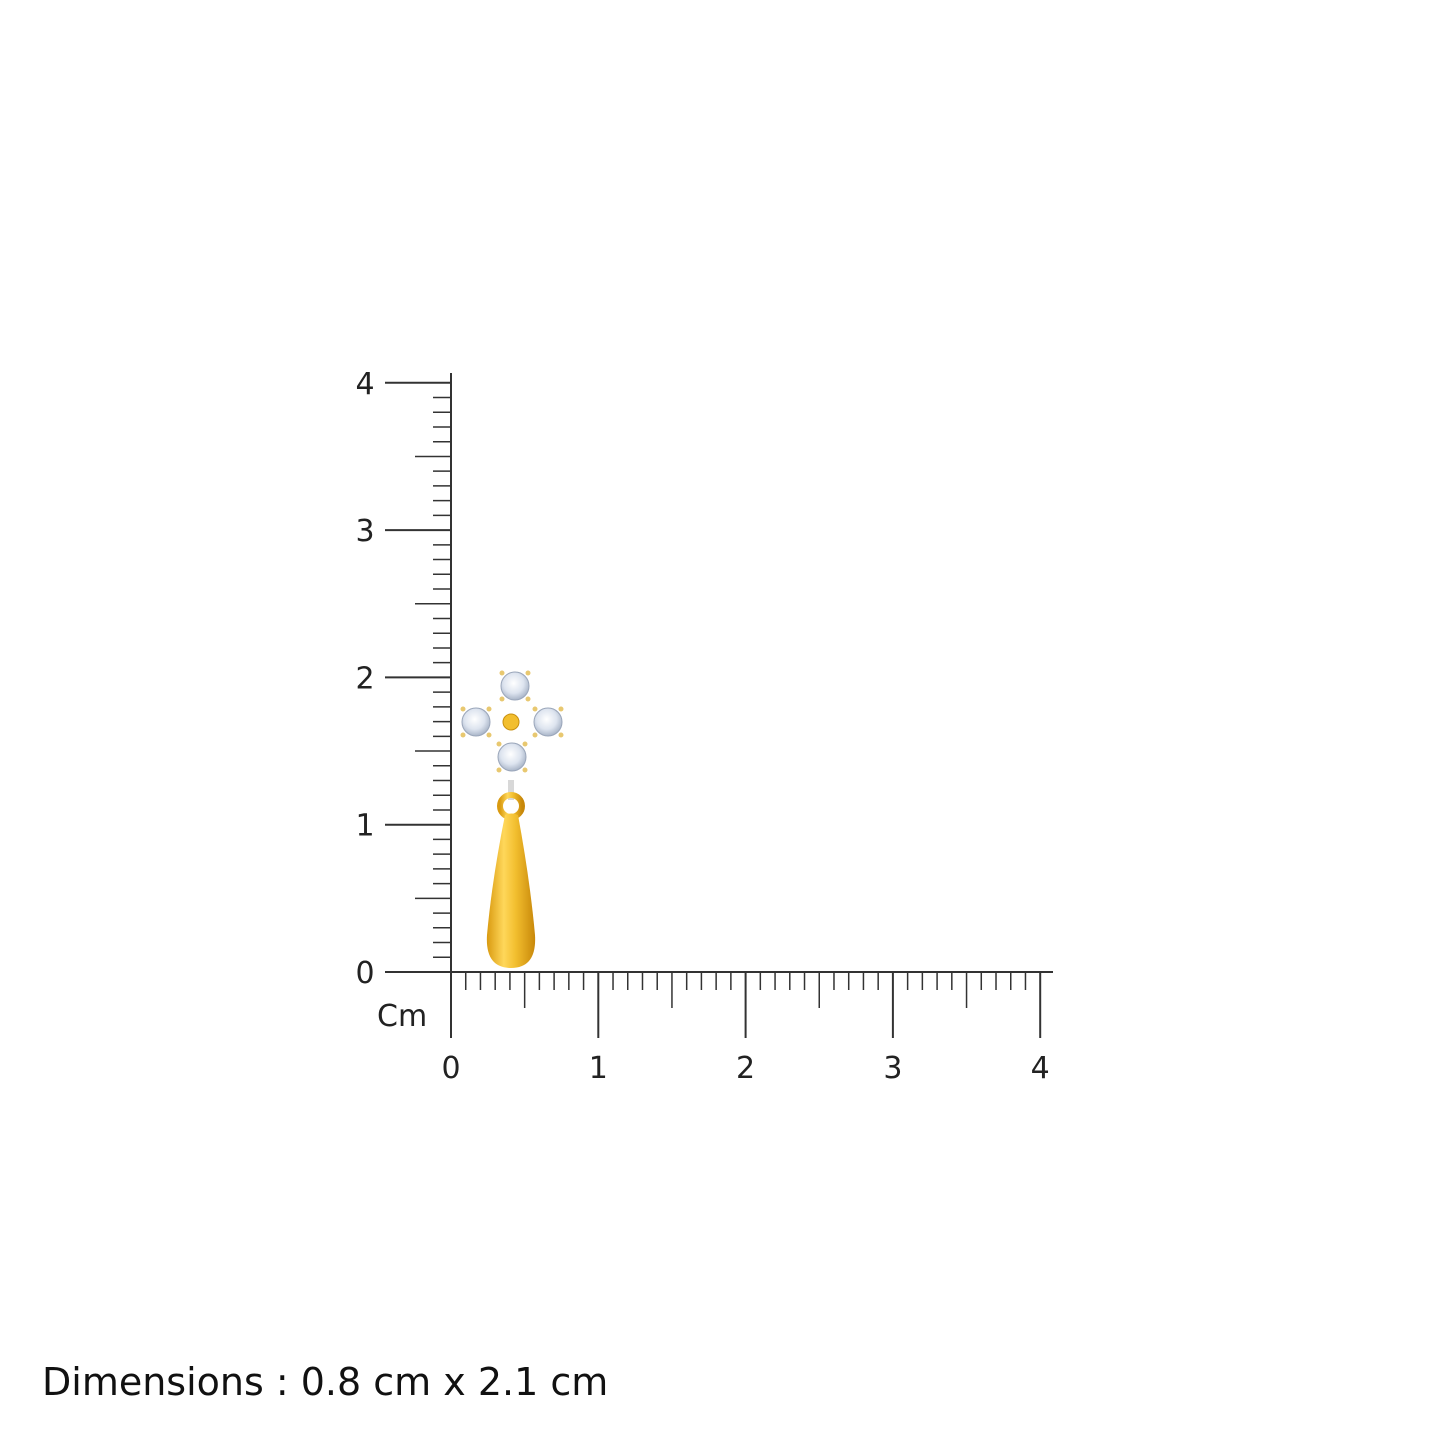  What do you see at coordinates (892, 1068) in the screenshot?
I see `x-tick-label: 3` at bounding box center [892, 1068].